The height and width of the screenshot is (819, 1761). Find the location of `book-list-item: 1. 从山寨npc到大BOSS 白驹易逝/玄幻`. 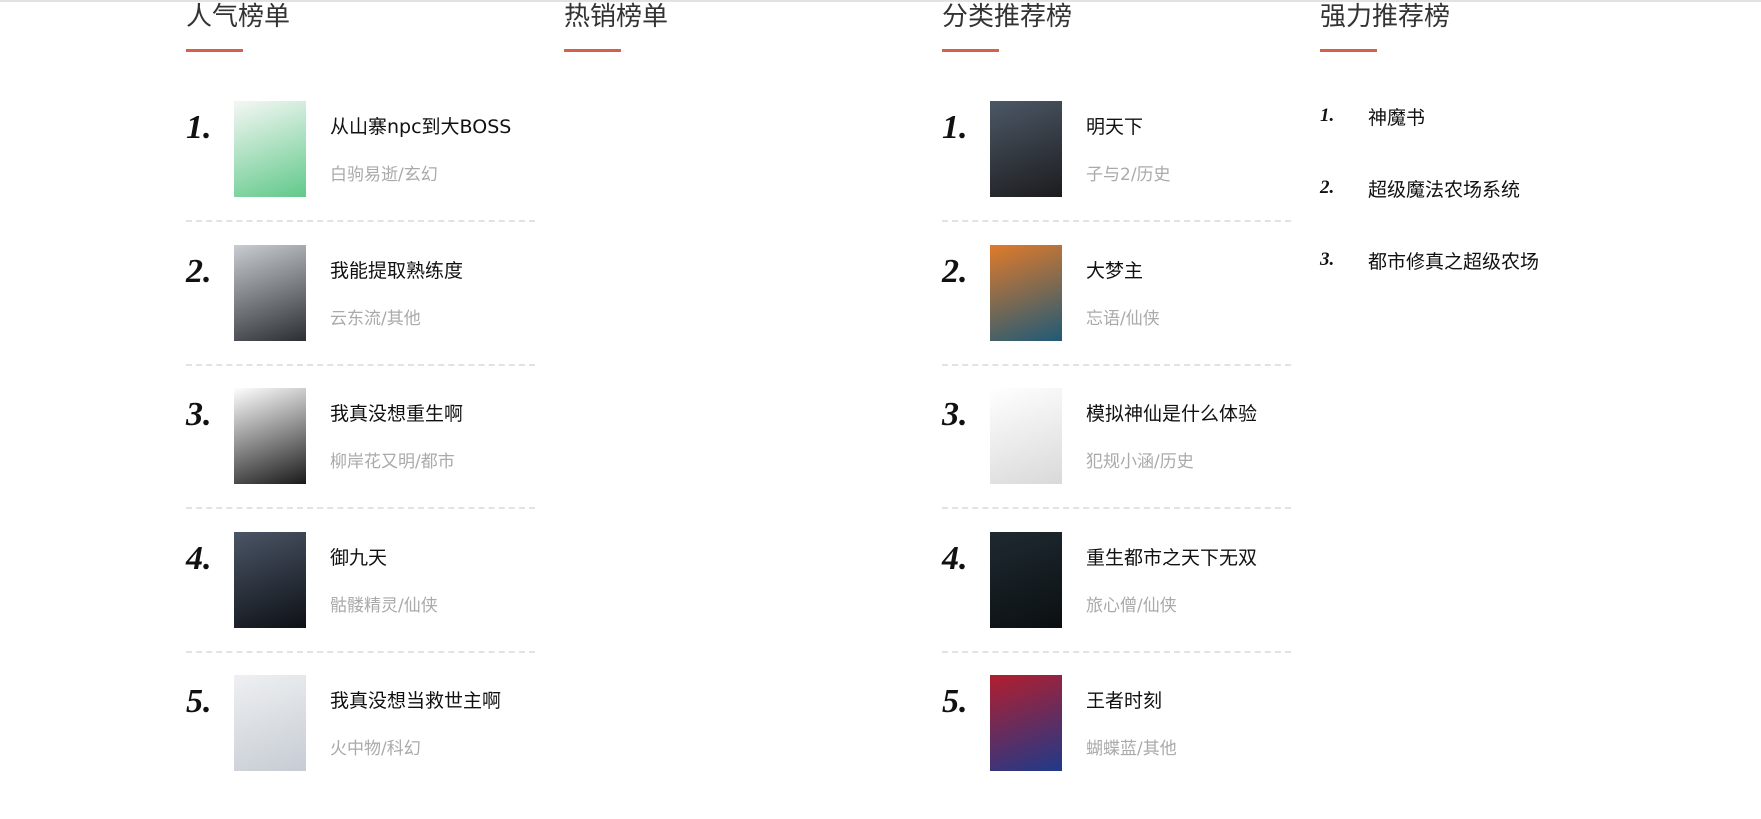

book-list-item: 1. 从山寨npc到大BOSS 白驹易逝/玄幻 is located at coordinates (361, 173).